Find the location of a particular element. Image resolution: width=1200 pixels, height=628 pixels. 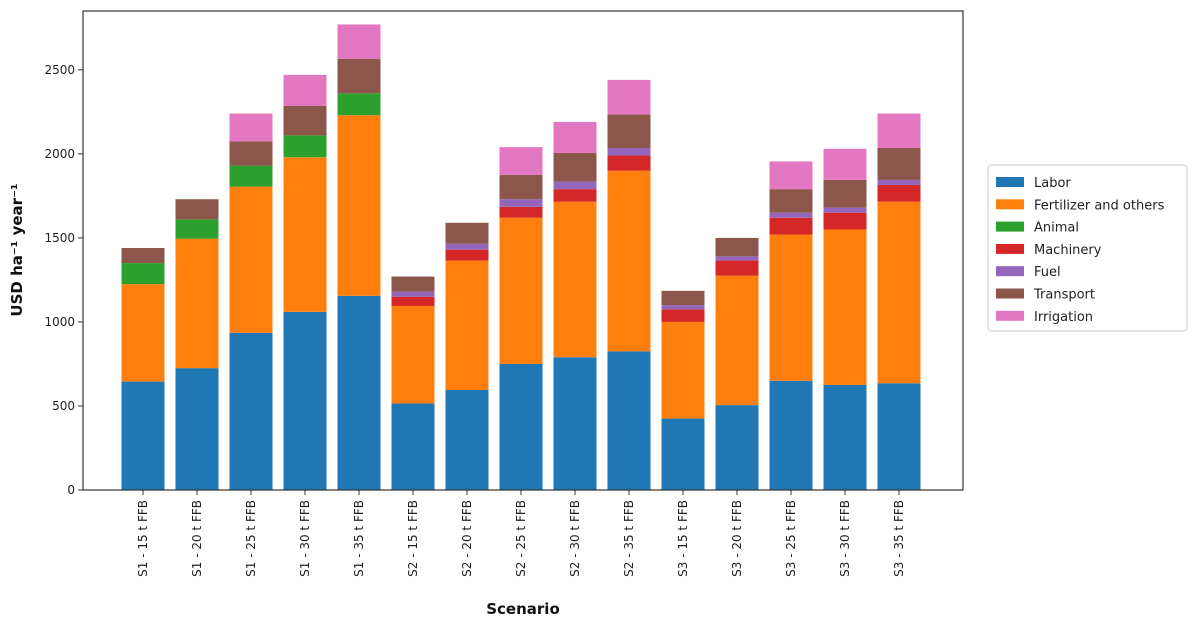

y-tick-label: 2000 is located at coordinates (59, 154).